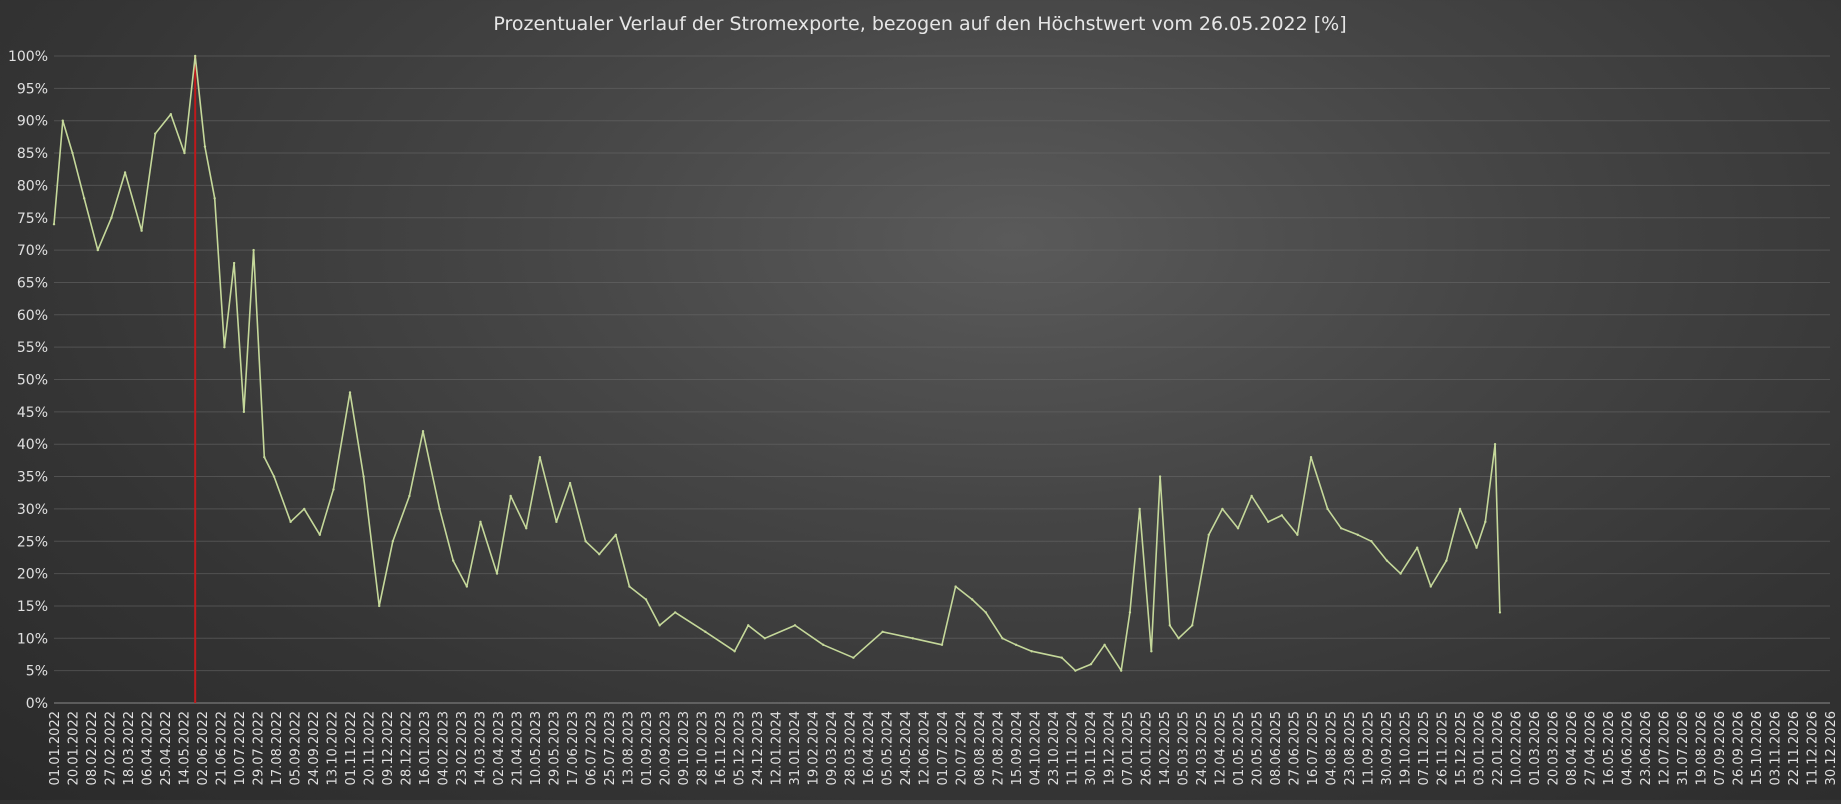 The width and height of the screenshot is (1841, 804). I want to click on x-tick-label: 17.06.2023, so click(573, 748).